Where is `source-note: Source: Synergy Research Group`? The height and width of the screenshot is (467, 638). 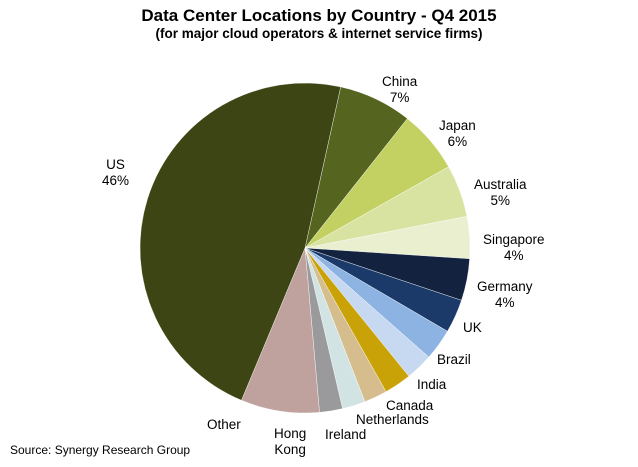
source-note: Source: Synergy Research Group is located at coordinates (100, 450).